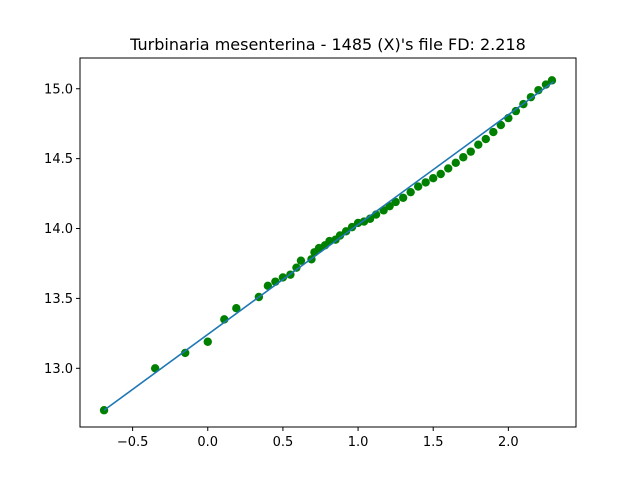  I want to click on y-tick-label: 13.5, so click(58, 299).